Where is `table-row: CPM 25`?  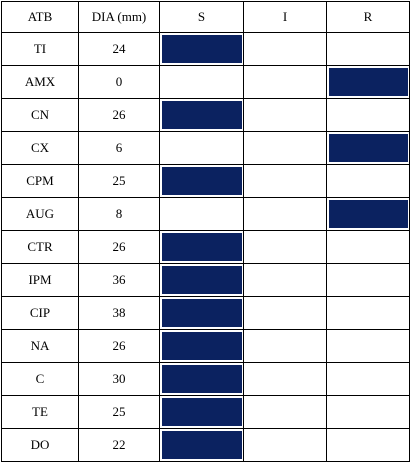
table-row: CPM 25 is located at coordinates (205, 181).